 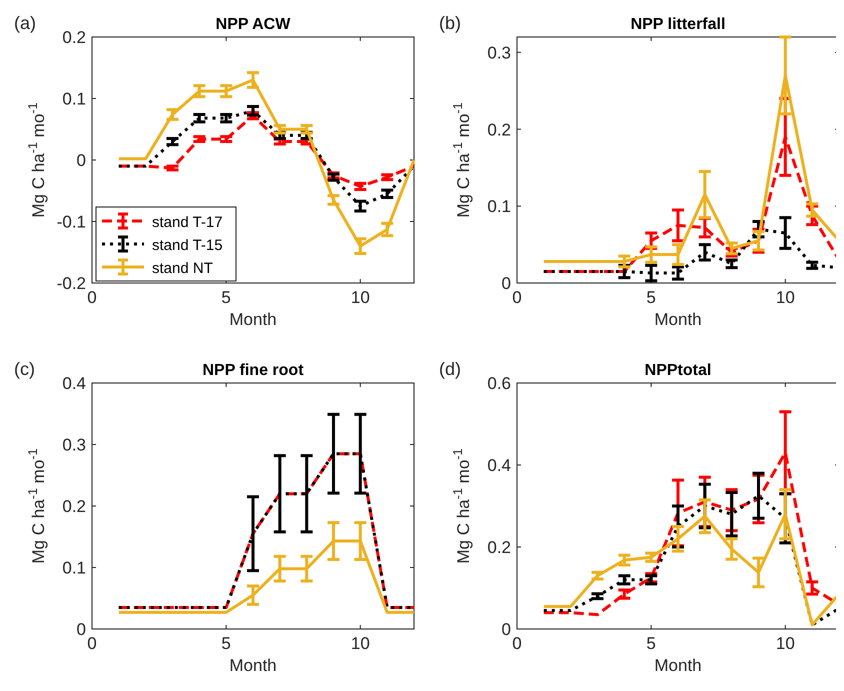 I want to click on y-tick-label: -0.2, so click(x=71, y=283).